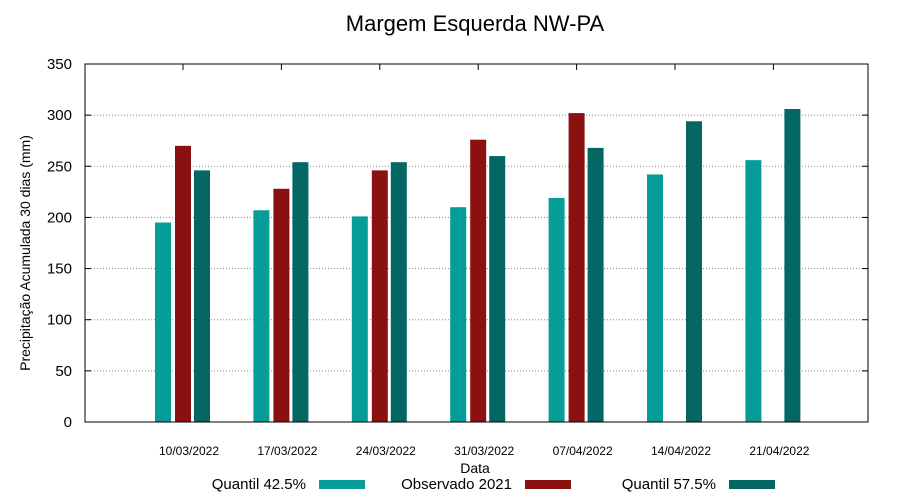 This screenshot has width=900, height=500. I want to click on y-tick-label: 350, so click(59, 64).